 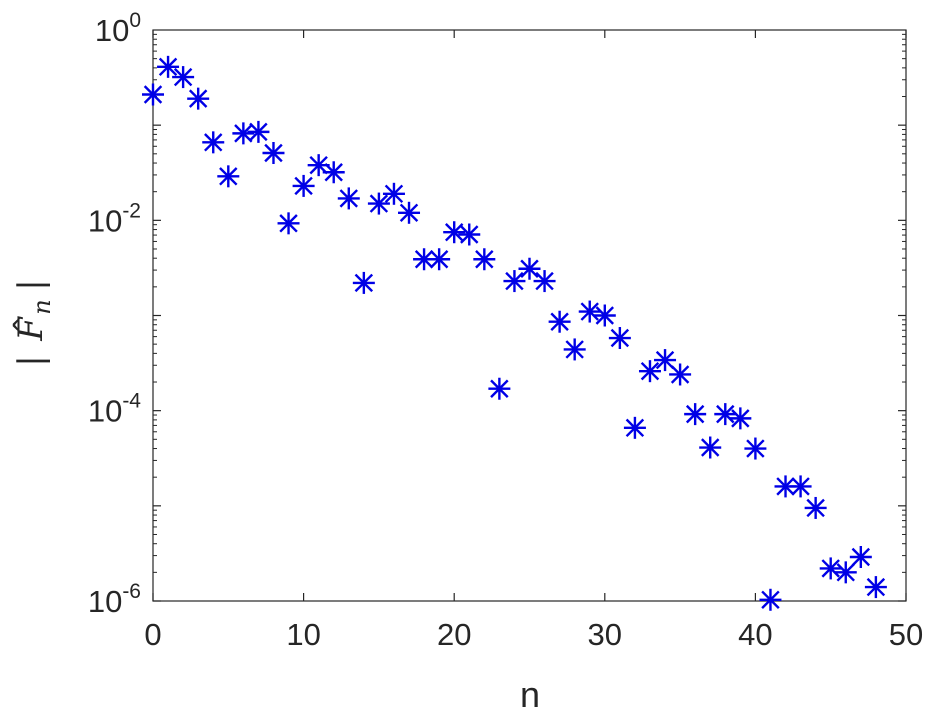 I want to click on x-tick-label: 50, so click(x=906, y=634).